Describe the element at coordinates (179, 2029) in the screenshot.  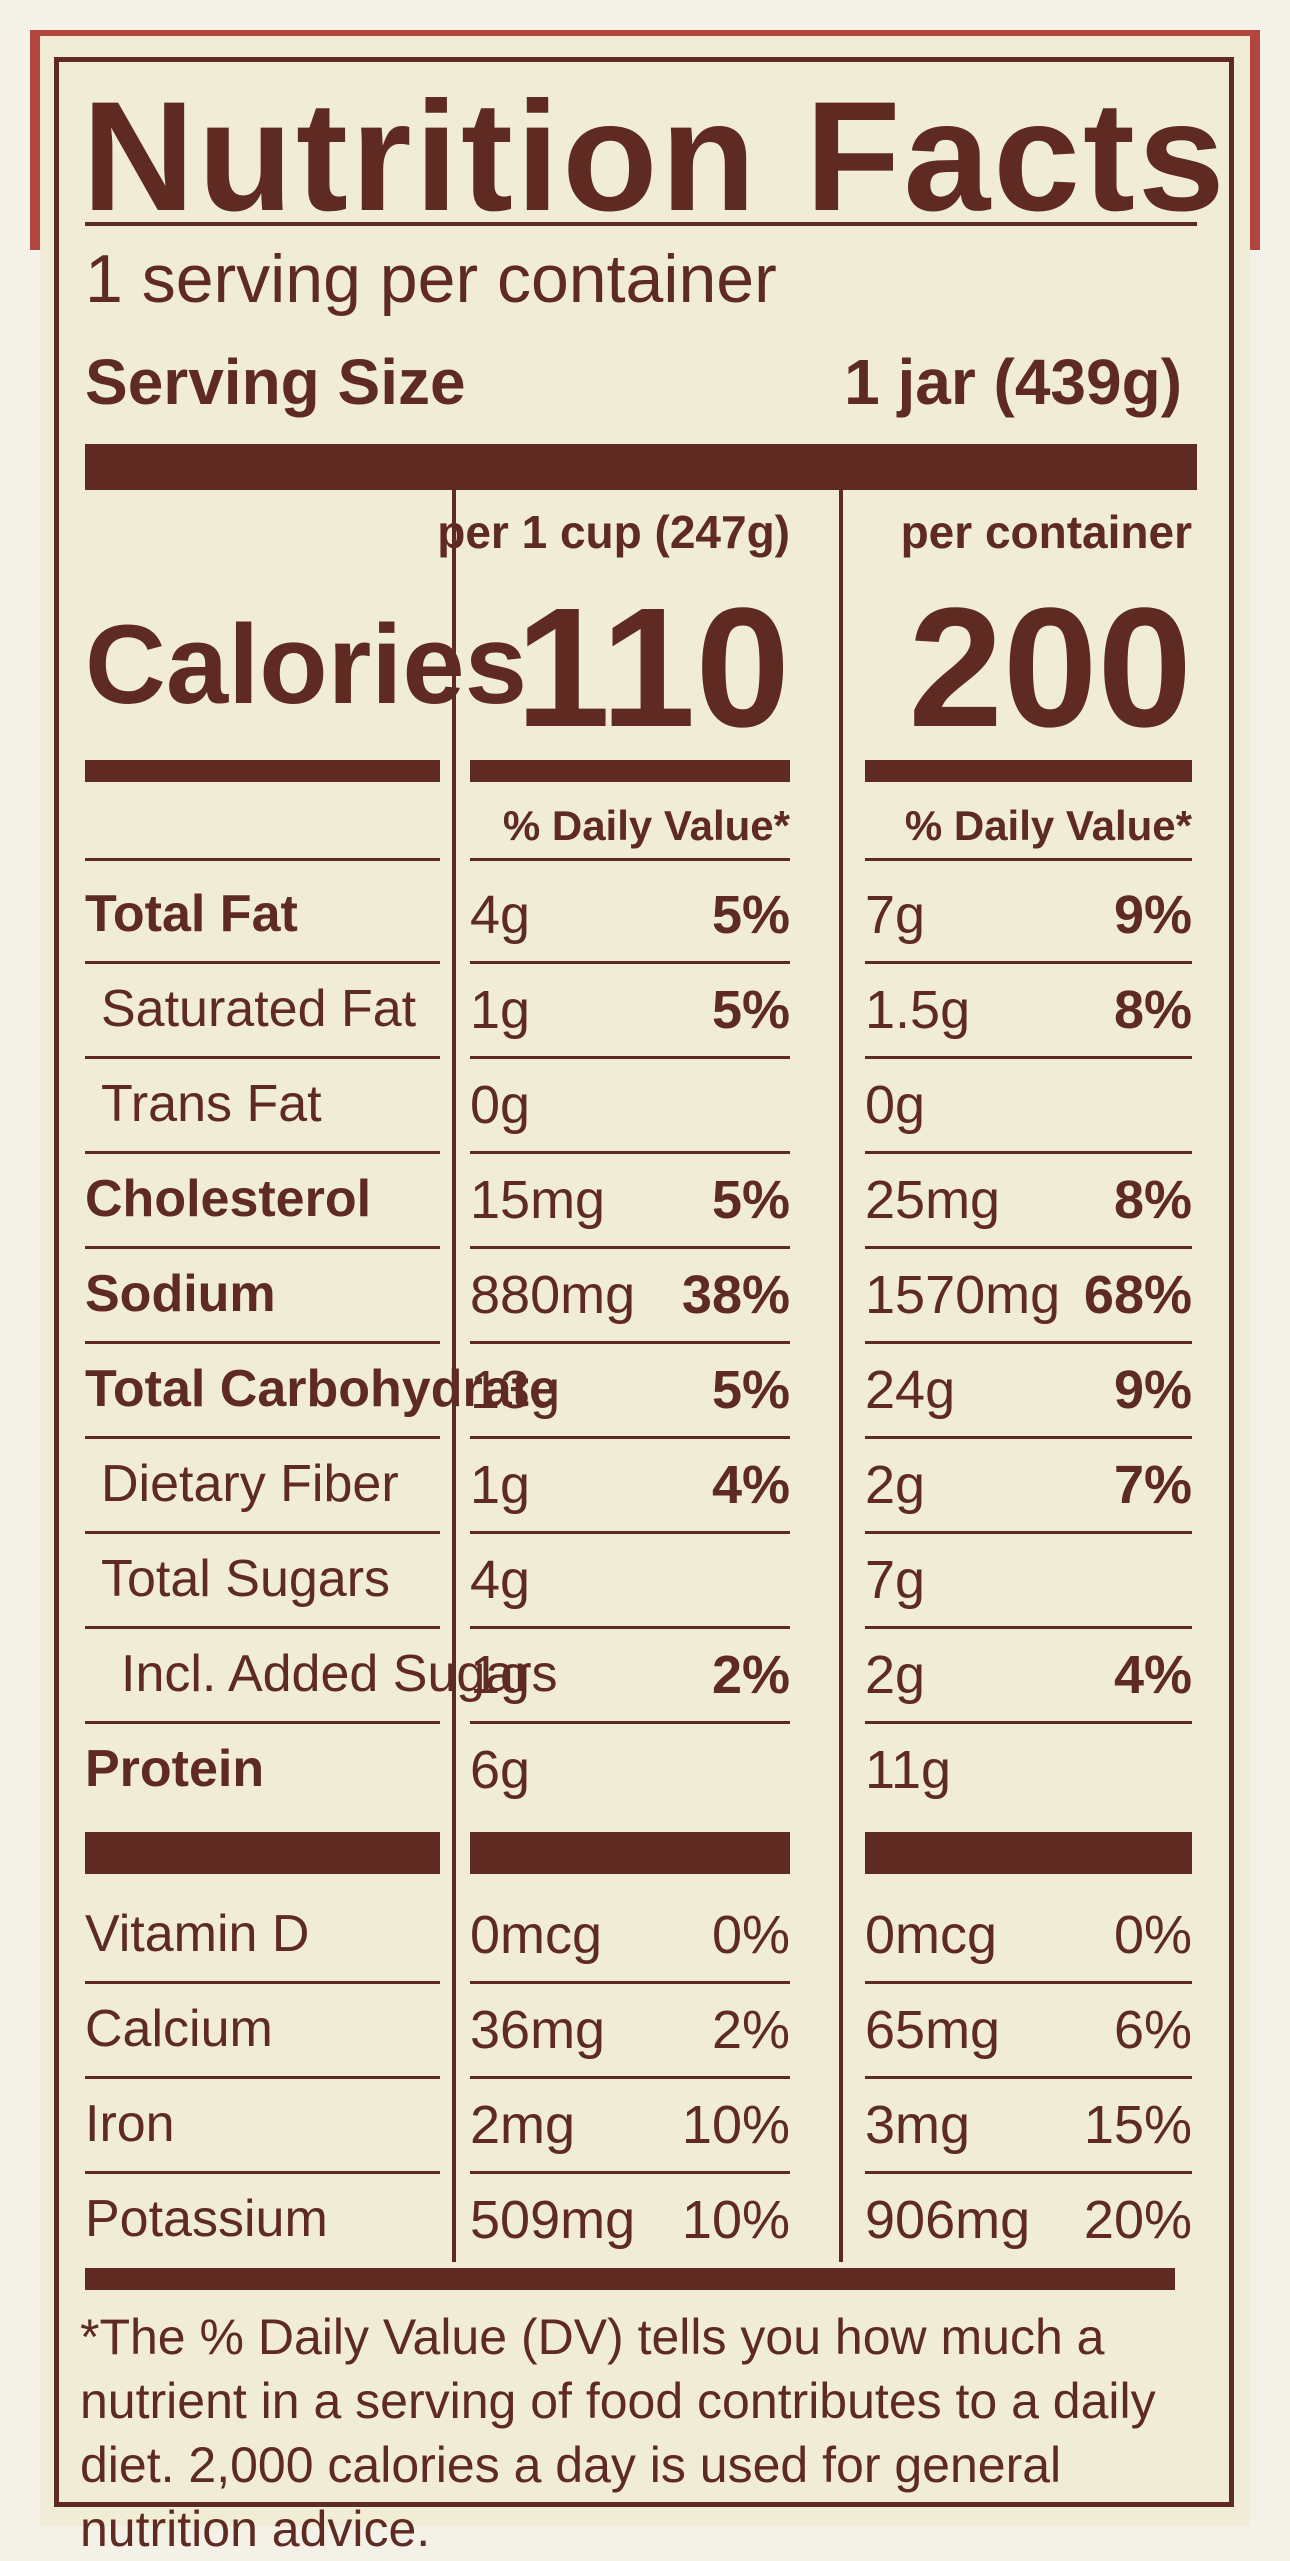
I see `nutrient-name: Calcium` at that location.